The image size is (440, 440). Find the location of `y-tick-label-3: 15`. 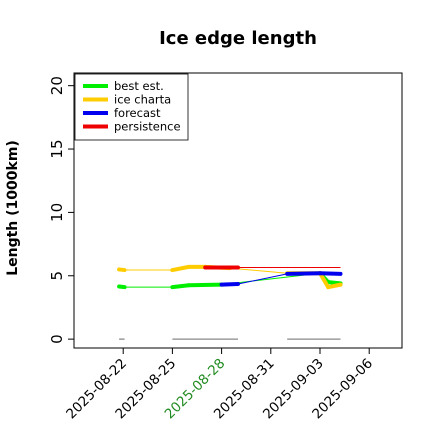

y-tick-label-3: 15 is located at coordinates (57, 148).